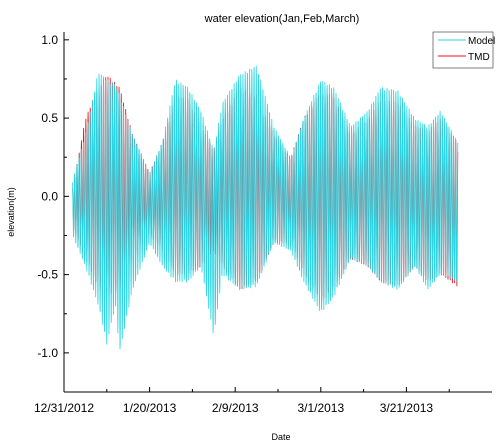 Image resolution: width=500 pixels, height=446 pixels. What do you see at coordinates (150, 408) in the screenshot?
I see `x-tick-label: 1/20/2013` at bounding box center [150, 408].